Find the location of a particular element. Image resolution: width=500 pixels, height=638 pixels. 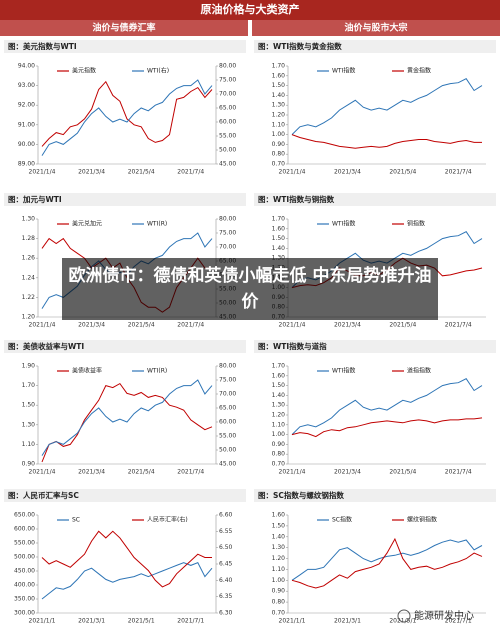

legend-label: 黄金指数 is located at coordinates (419, 71).